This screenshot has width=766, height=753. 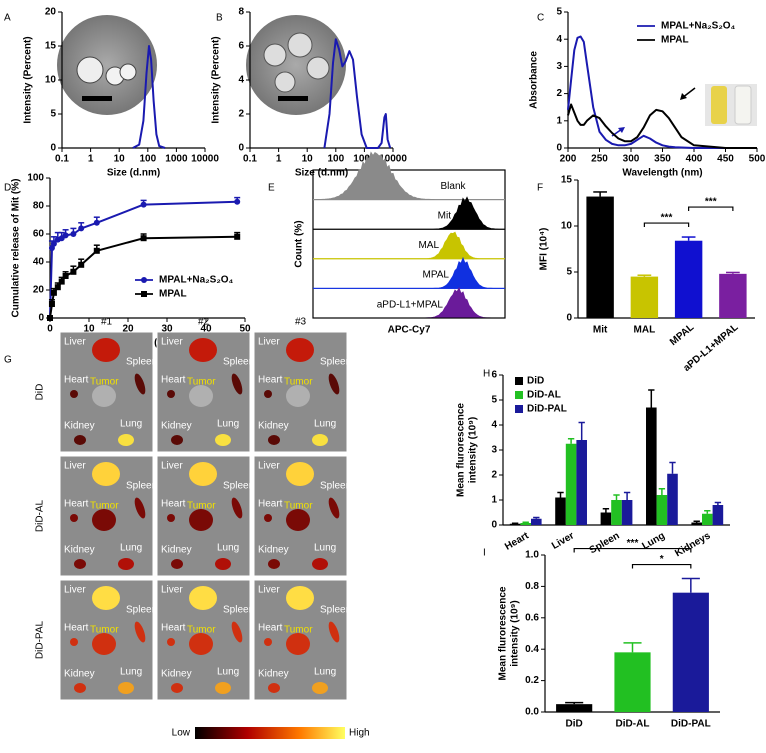 What do you see at coordinates (16, 248) in the screenshot?
I see `y-axis-label: Cumulative release of Mit (%)` at bounding box center [16, 248].